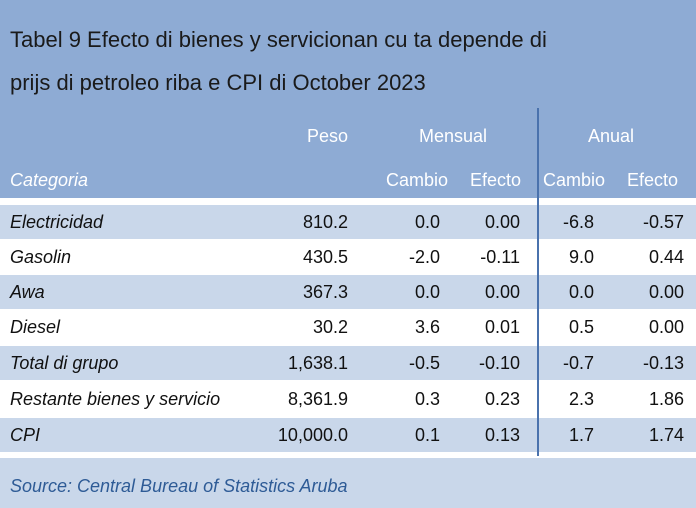 The width and height of the screenshot is (696, 508). What do you see at coordinates (453, 136) in the screenshot?
I see `header-mensual: Mensual` at bounding box center [453, 136].